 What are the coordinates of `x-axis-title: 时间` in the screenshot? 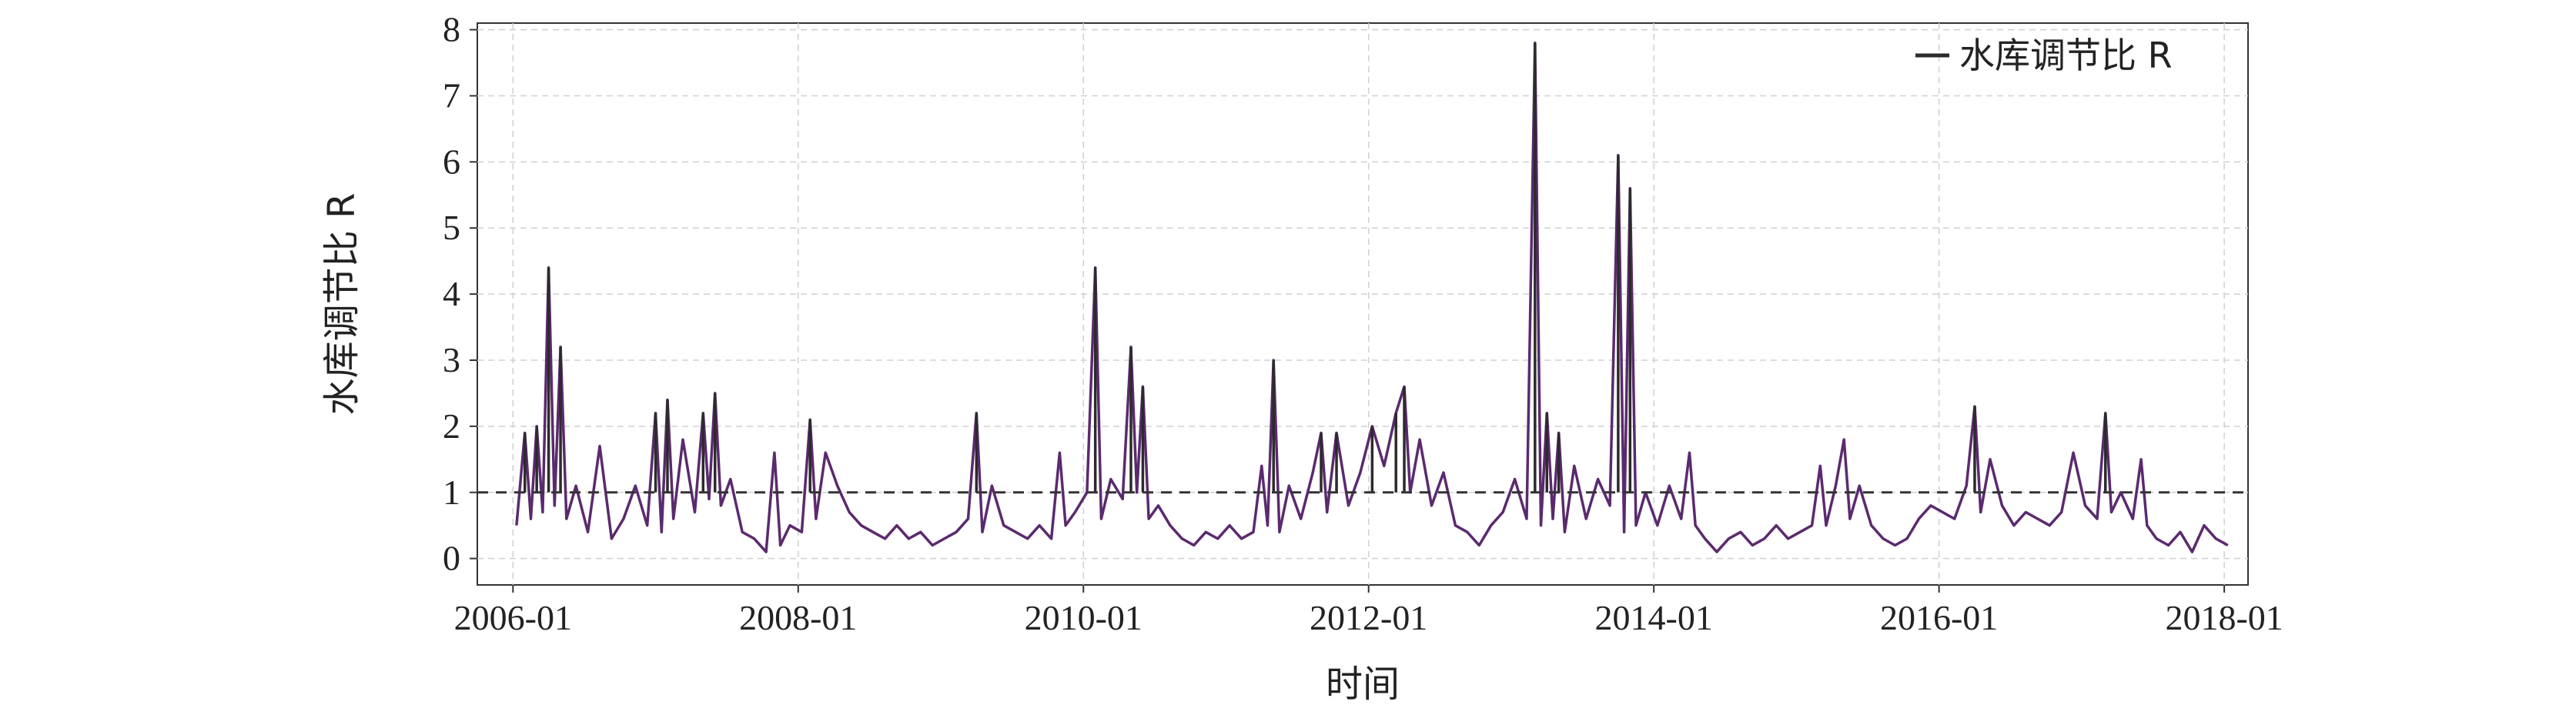 It's located at (1363, 685).